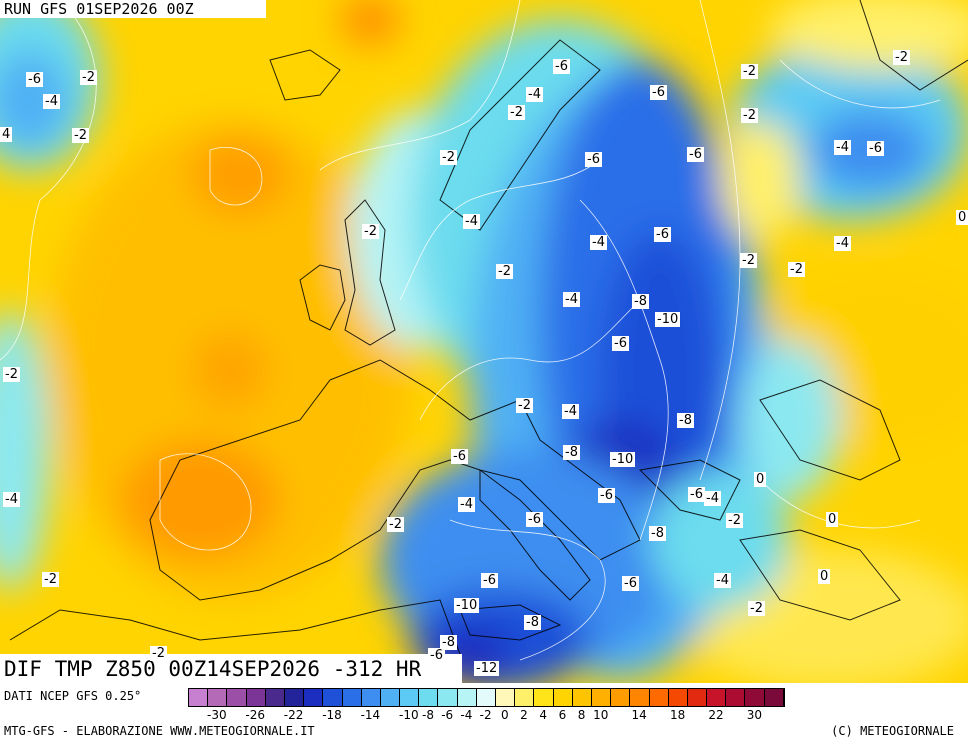  What do you see at coordinates (293, 715) in the screenshot?
I see `legend-tick-label: -22` at bounding box center [293, 715].